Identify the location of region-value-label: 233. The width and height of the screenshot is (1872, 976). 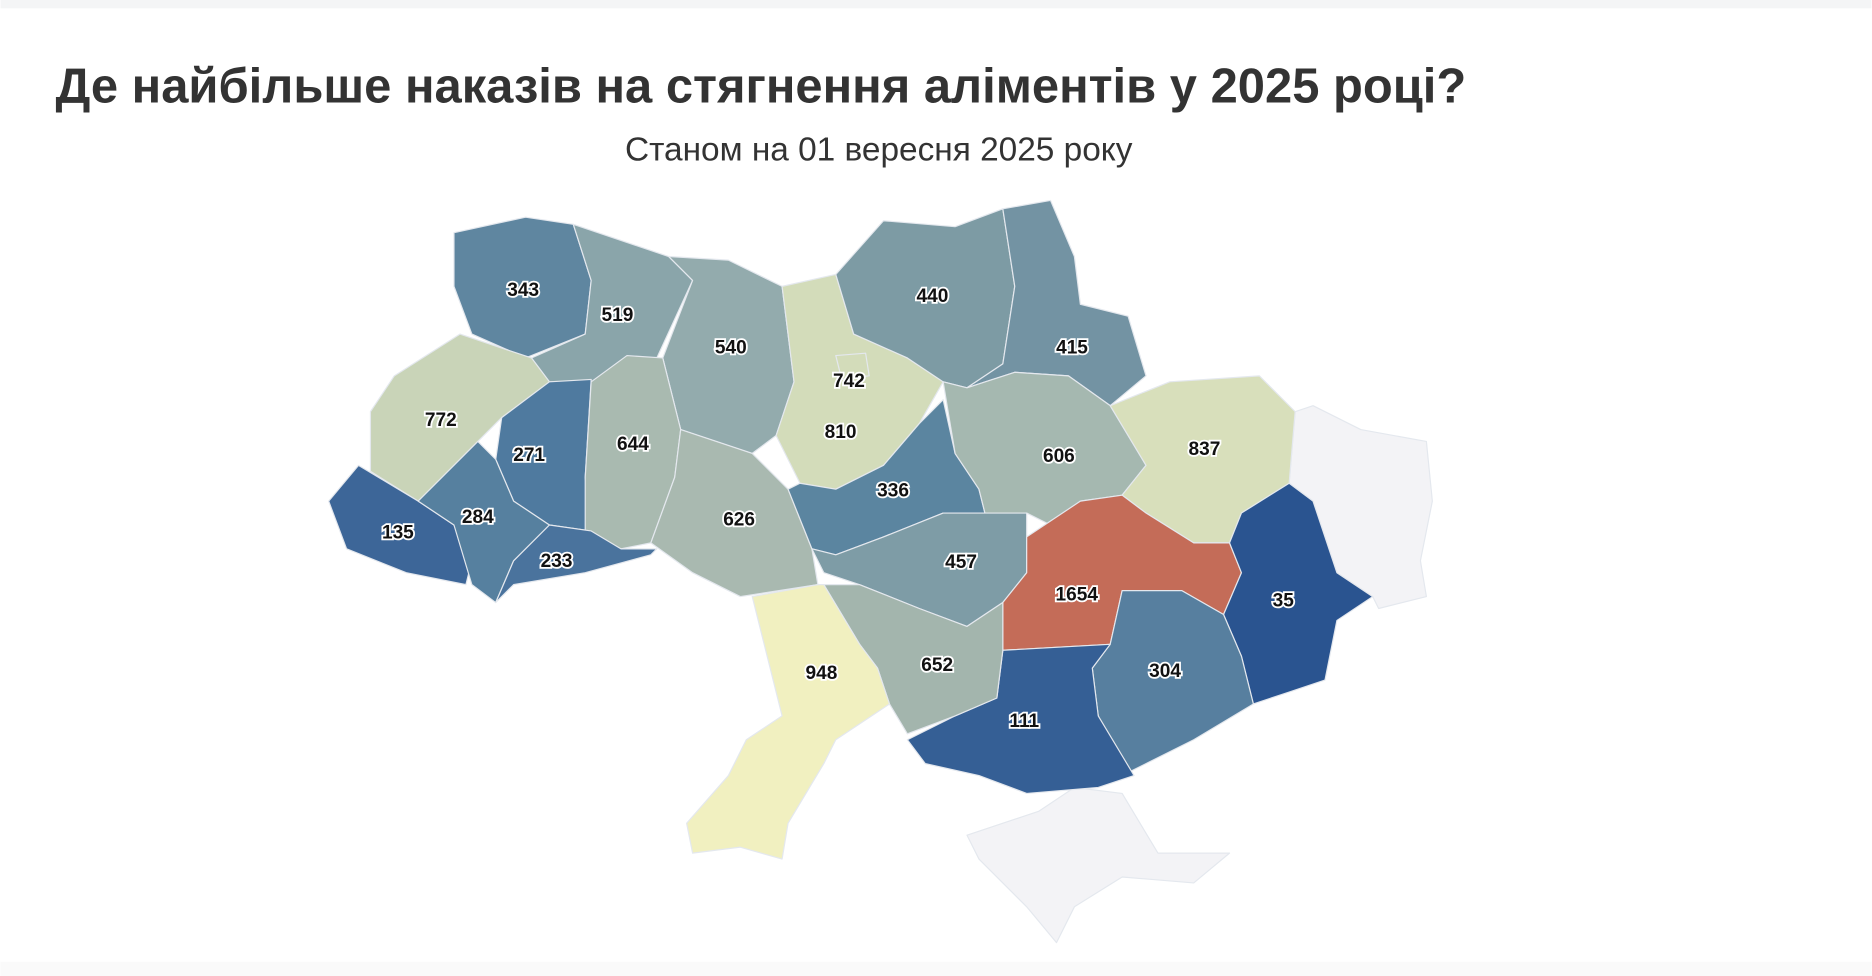
(557, 561).